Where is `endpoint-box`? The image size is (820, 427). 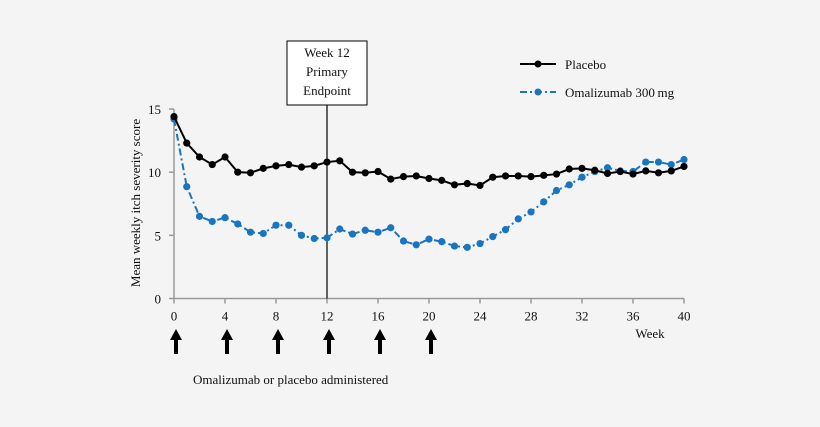
endpoint-box is located at coordinates (327, 73).